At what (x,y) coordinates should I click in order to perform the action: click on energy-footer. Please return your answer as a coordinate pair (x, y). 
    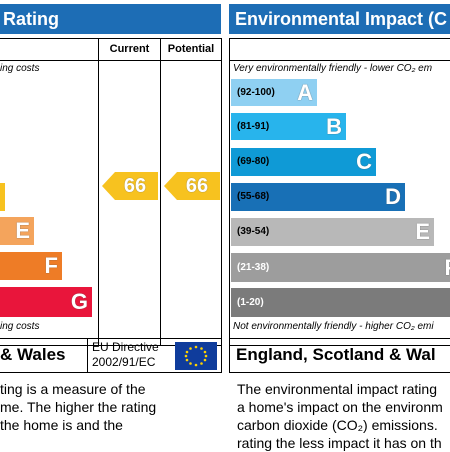
    Looking at the image, I should click on (111, 355).